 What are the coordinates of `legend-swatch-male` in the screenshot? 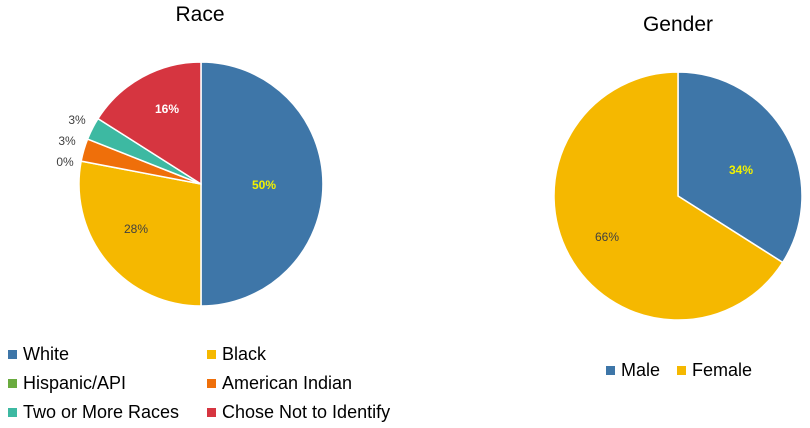 It's located at (610, 370).